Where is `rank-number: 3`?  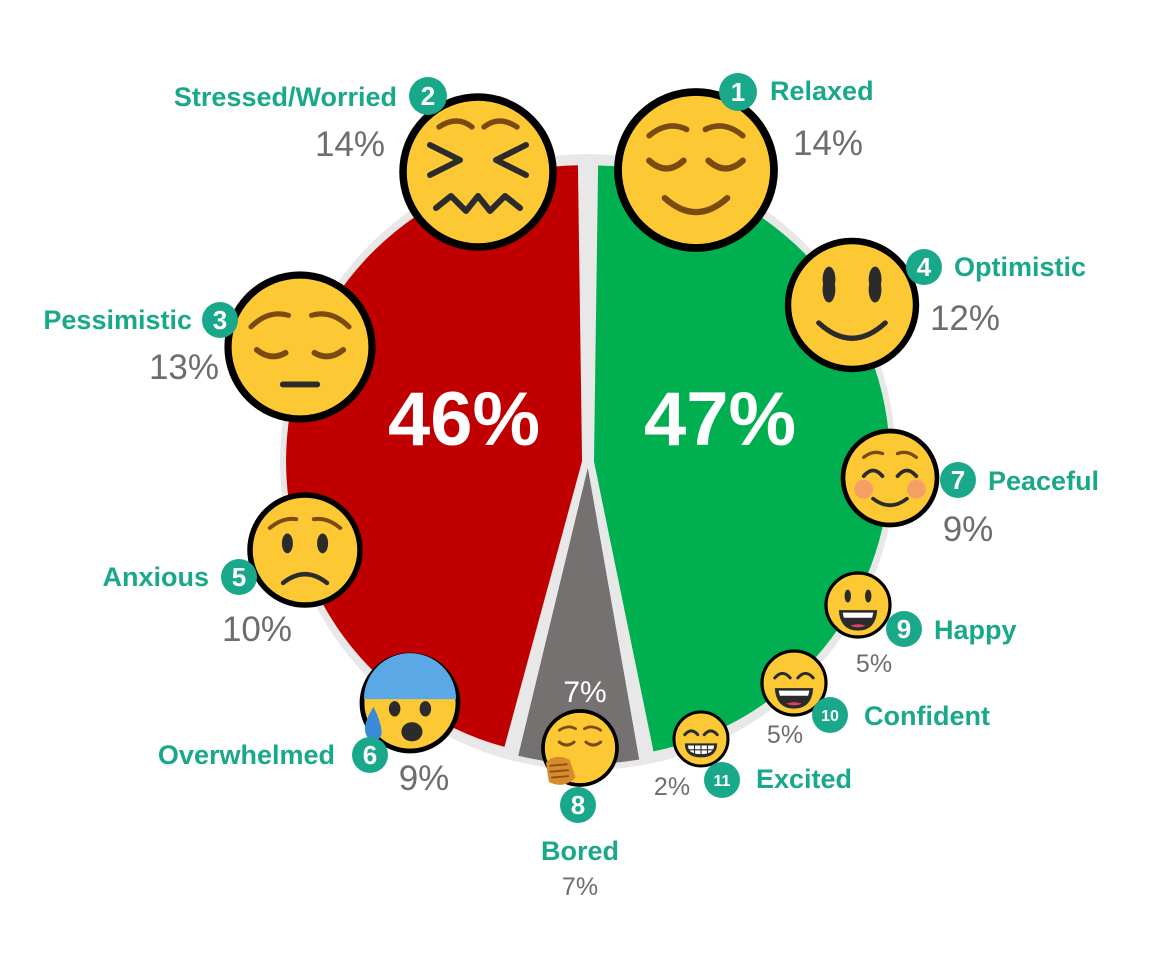
rank-number: 3 is located at coordinates (220, 320).